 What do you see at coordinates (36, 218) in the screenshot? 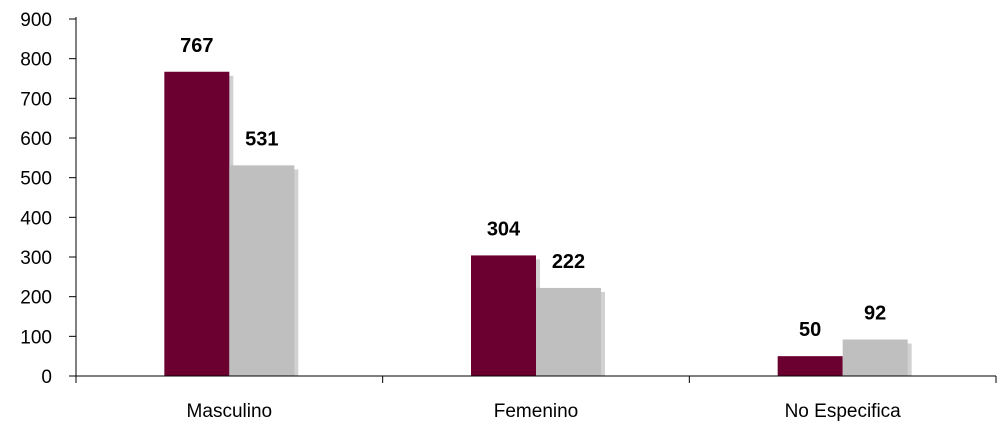
I see `y-tick-label: 400` at bounding box center [36, 218].